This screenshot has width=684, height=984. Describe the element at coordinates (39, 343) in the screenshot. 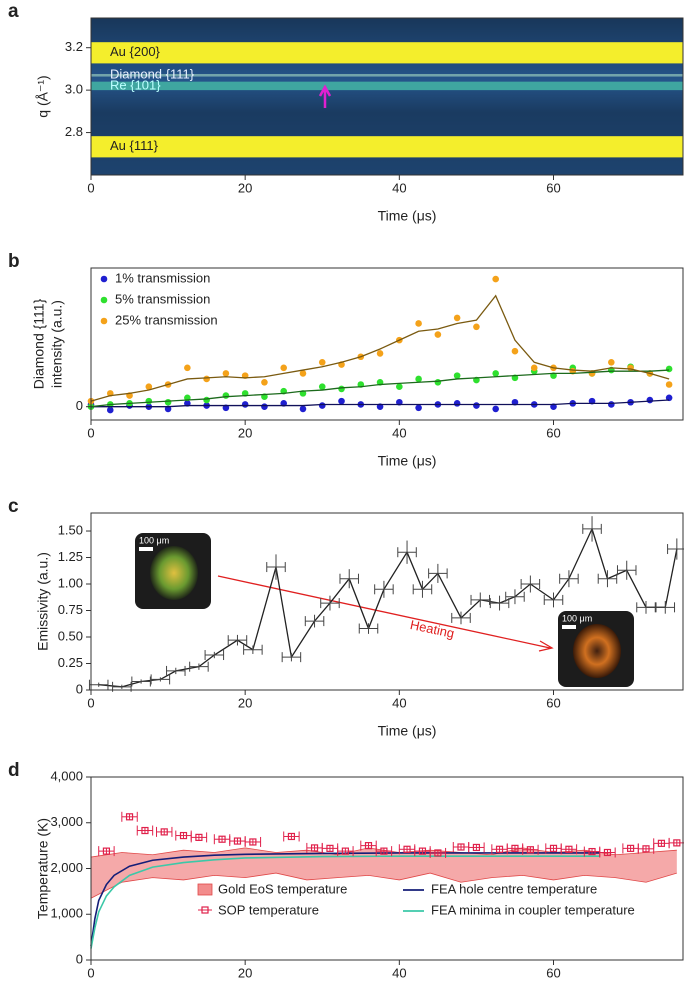

I see `y-axis-label: Diamond {111}` at that location.